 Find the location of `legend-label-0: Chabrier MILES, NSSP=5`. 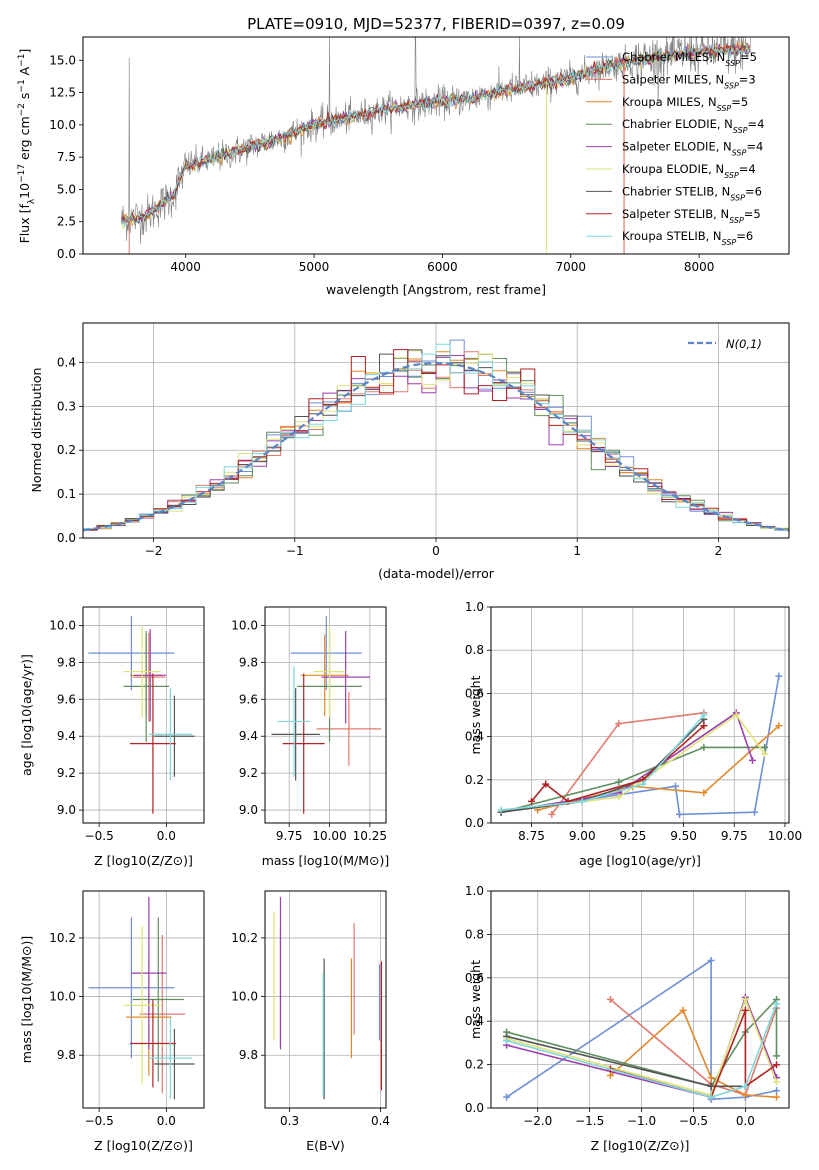

legend-label-0: Chabrier MILES, NSSP=5 is located at coordinates (689, 59).